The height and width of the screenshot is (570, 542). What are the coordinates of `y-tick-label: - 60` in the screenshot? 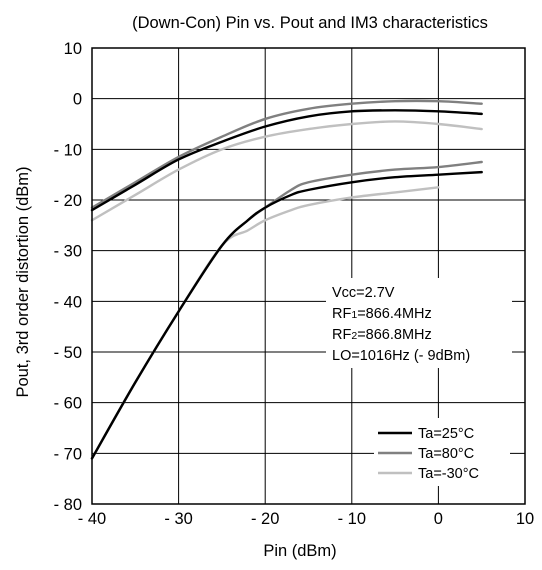 It's located at (68, 404).